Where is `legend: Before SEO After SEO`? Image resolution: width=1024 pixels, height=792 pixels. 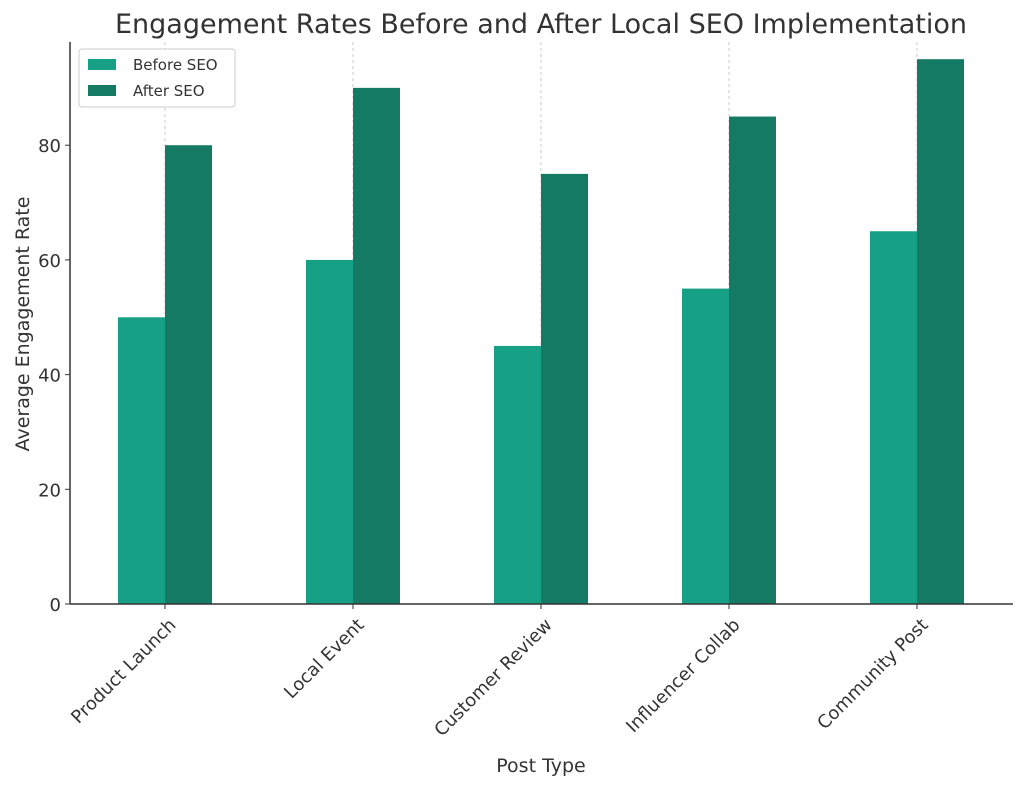 legend: Before SEO After SEO is located at coordinates (157, 78).